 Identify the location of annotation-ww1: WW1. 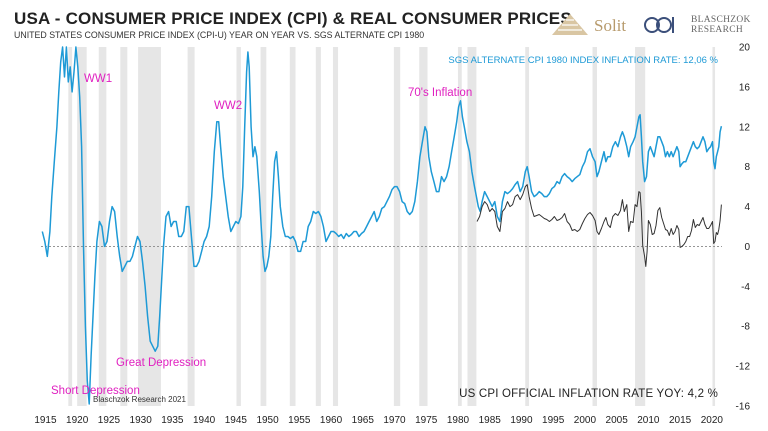
(98, 79).